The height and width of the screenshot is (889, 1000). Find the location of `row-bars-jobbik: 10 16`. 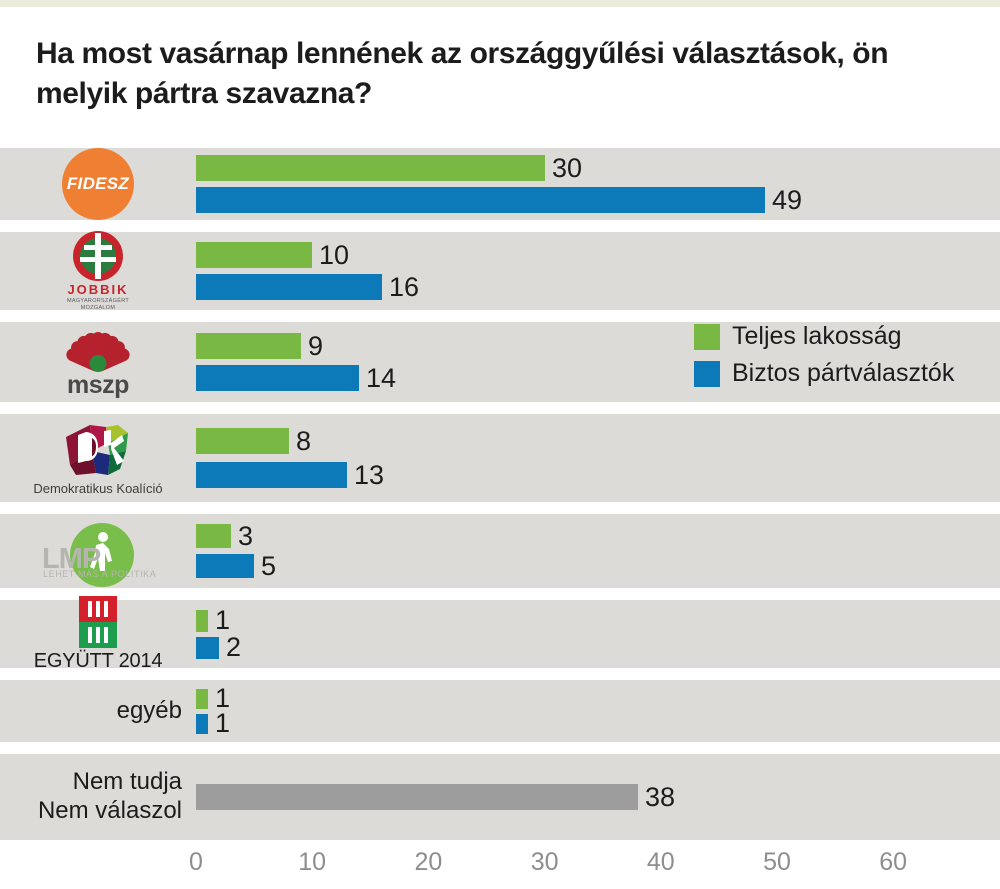

row-bars-jobbik: 10 16 is located at coordinates (598, 271).